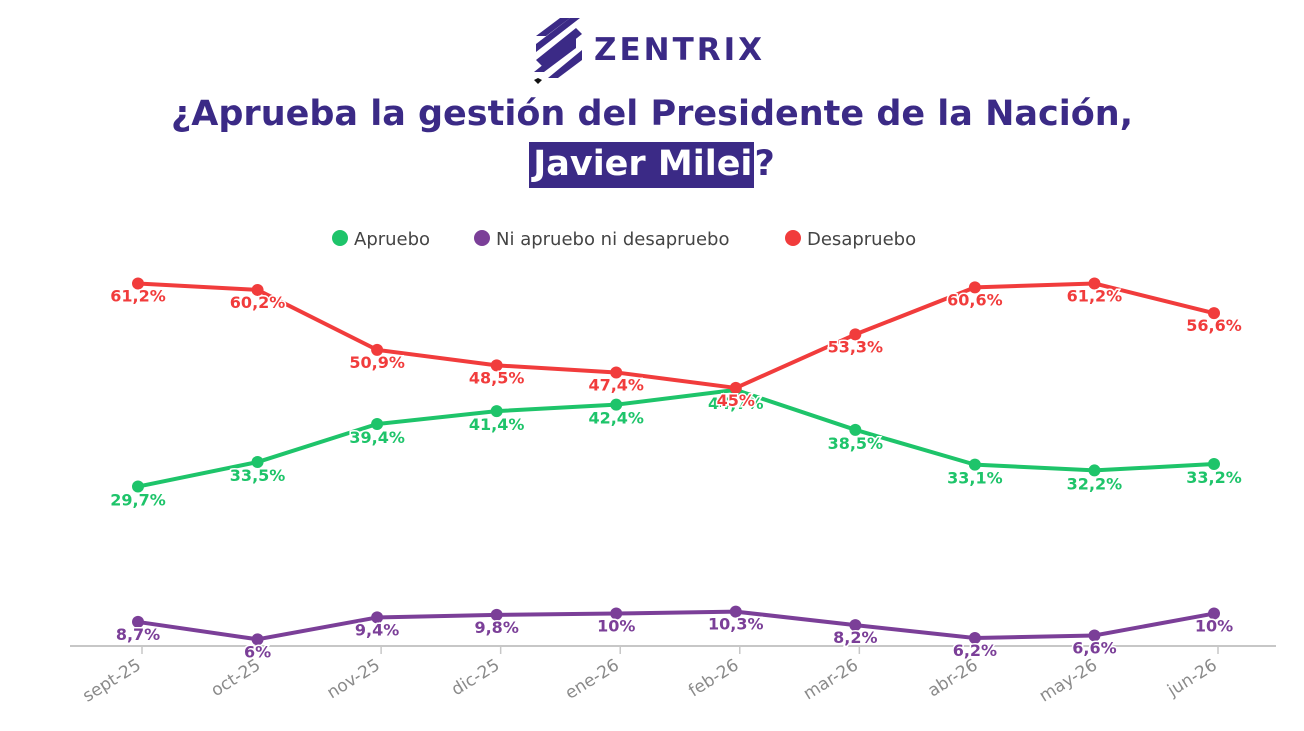  What do you see at coordinates (258, 302) in the screenshot?
I see `data-label: 60,2%` at bounding box center [258, 302].